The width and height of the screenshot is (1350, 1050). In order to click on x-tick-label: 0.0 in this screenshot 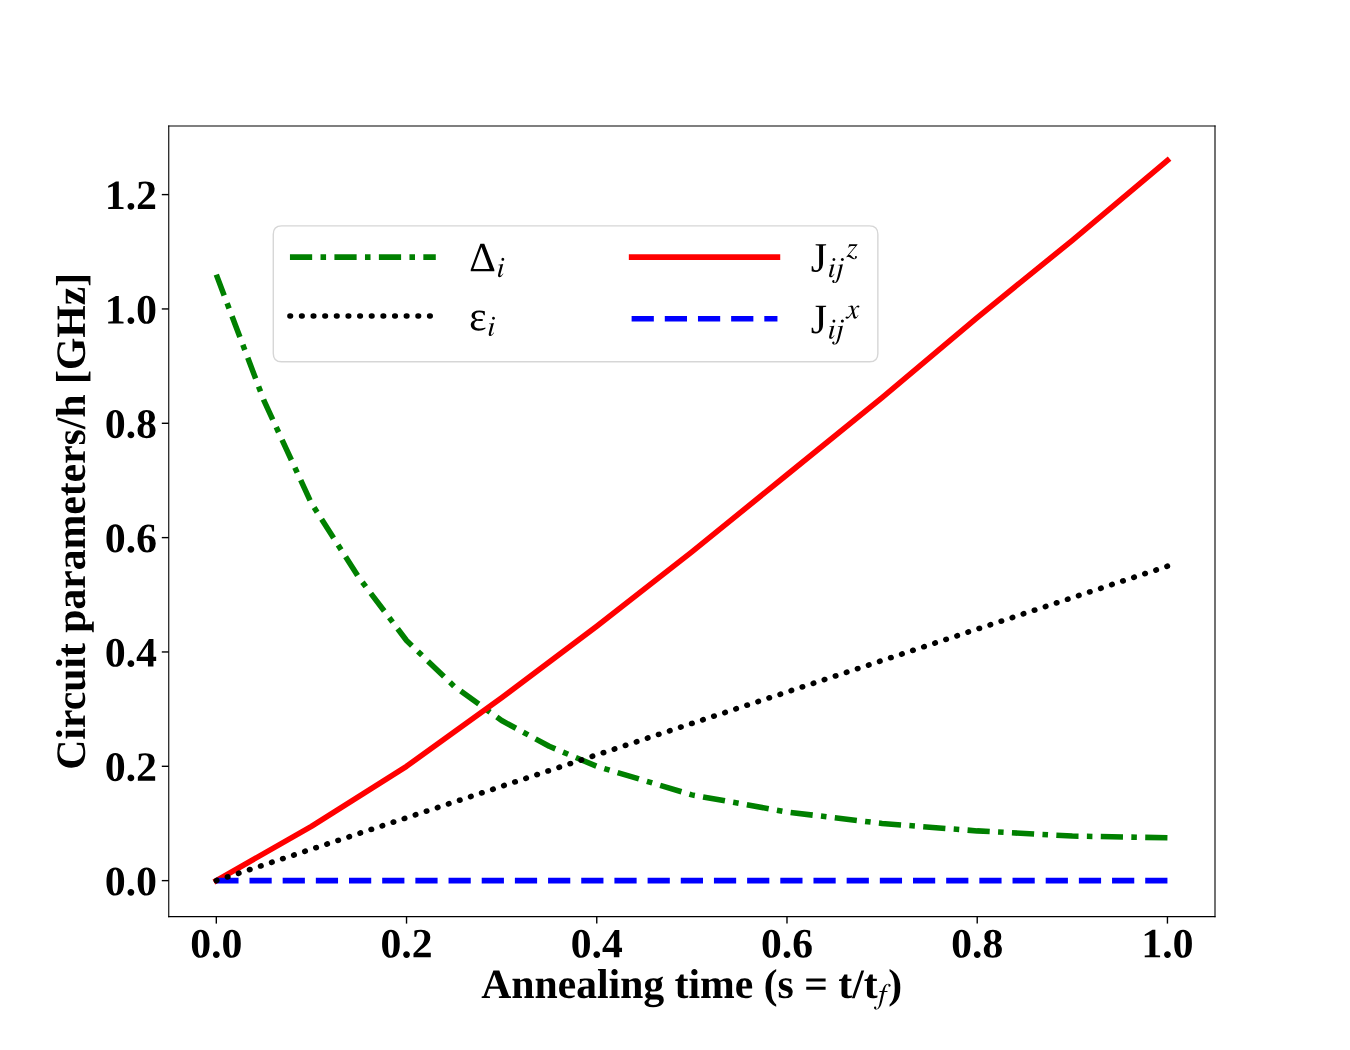, I will do `click(216, 943)`.